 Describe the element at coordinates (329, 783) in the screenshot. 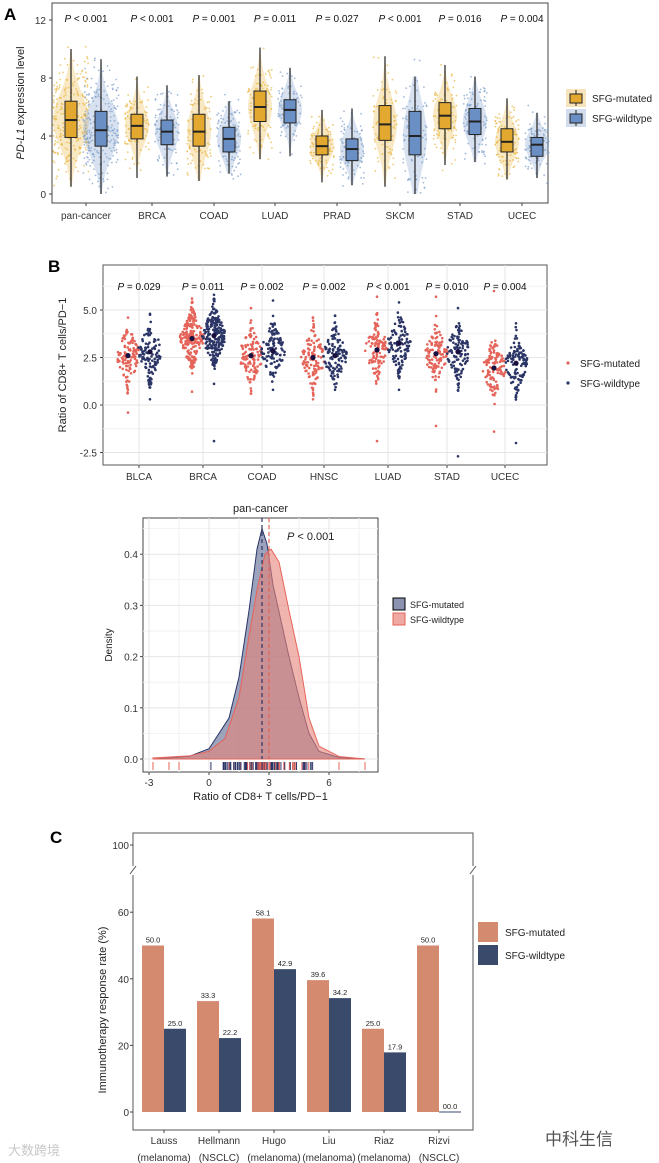

I see `x-tick-label: 6` at that location.